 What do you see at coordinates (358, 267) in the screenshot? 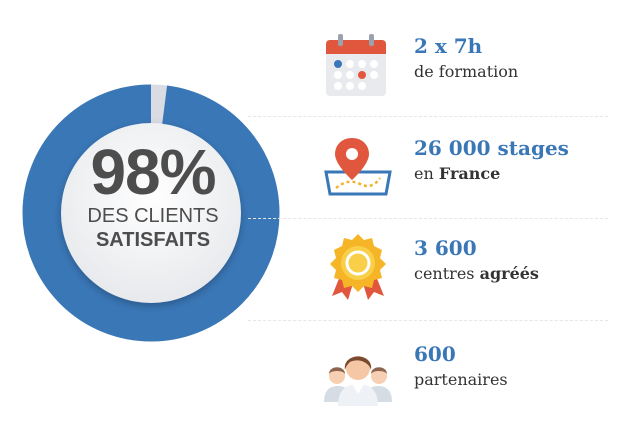
I see `medal-icon` at bounding box center [358, 267].